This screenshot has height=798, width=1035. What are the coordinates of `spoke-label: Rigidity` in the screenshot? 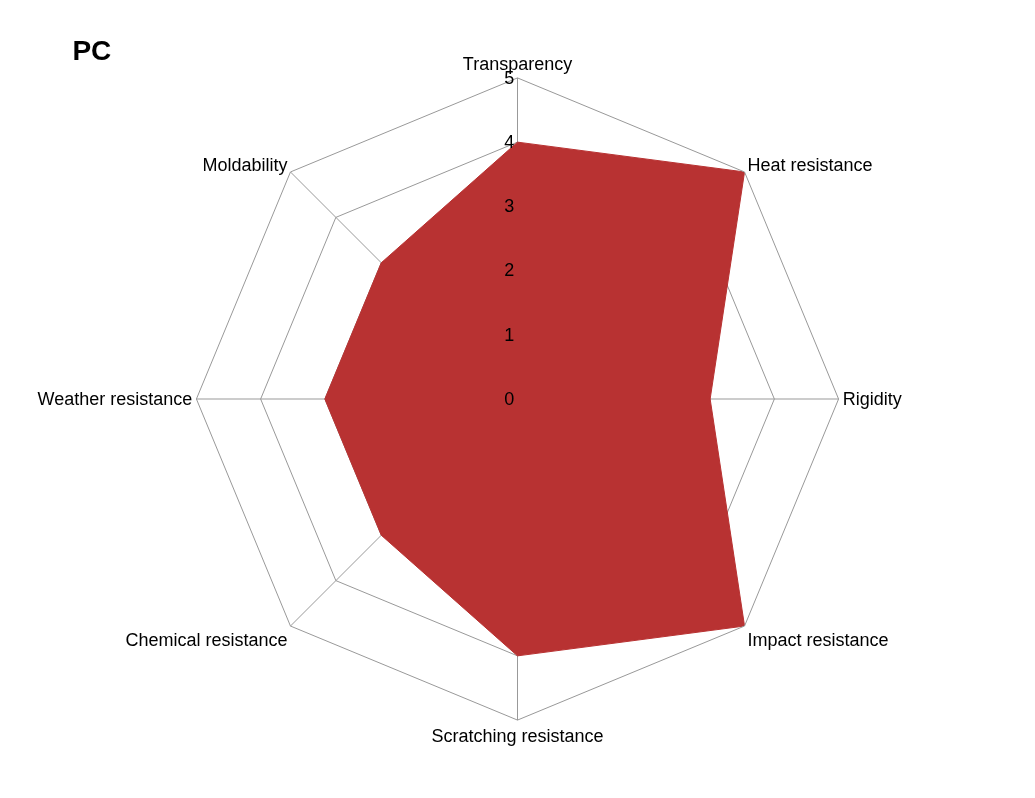 It's located at (872, 399).